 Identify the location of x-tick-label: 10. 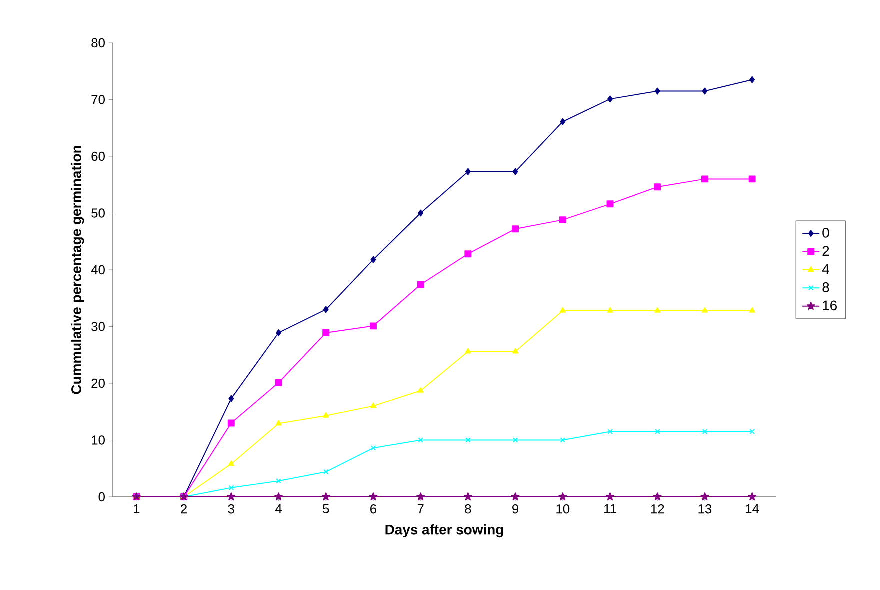
(563, 509).